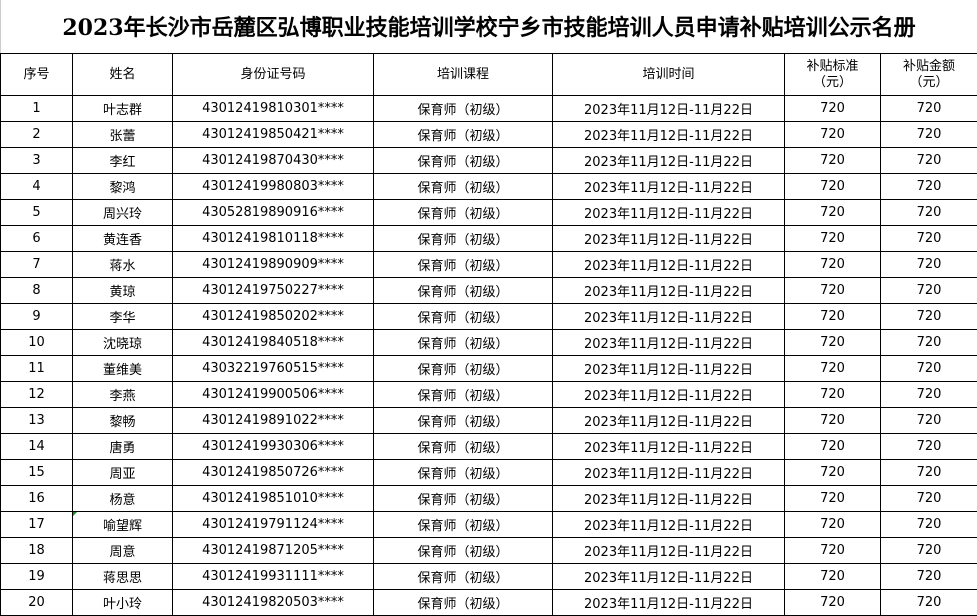  Describe the element at coordinates (123, 395) in the screenshot. I see `cell-name: 李燕` at that location.